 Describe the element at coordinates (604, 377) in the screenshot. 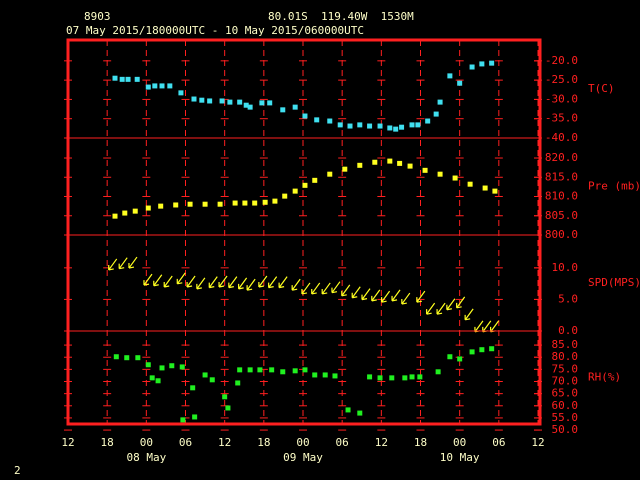

I see `y-axis-label: RH(%)` at that location.